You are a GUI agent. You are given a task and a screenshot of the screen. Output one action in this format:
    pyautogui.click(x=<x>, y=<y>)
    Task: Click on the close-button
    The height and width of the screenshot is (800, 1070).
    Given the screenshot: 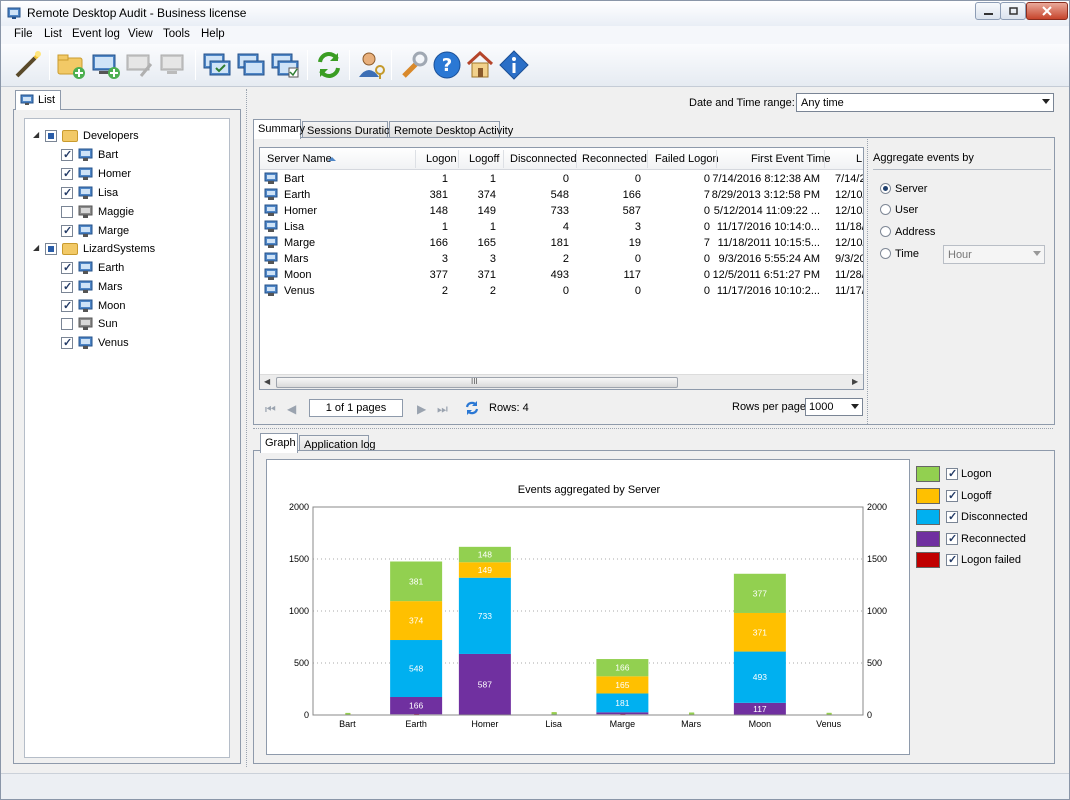 What is the action you would take?
    pyautogui.click(x=1047, y=11)
    